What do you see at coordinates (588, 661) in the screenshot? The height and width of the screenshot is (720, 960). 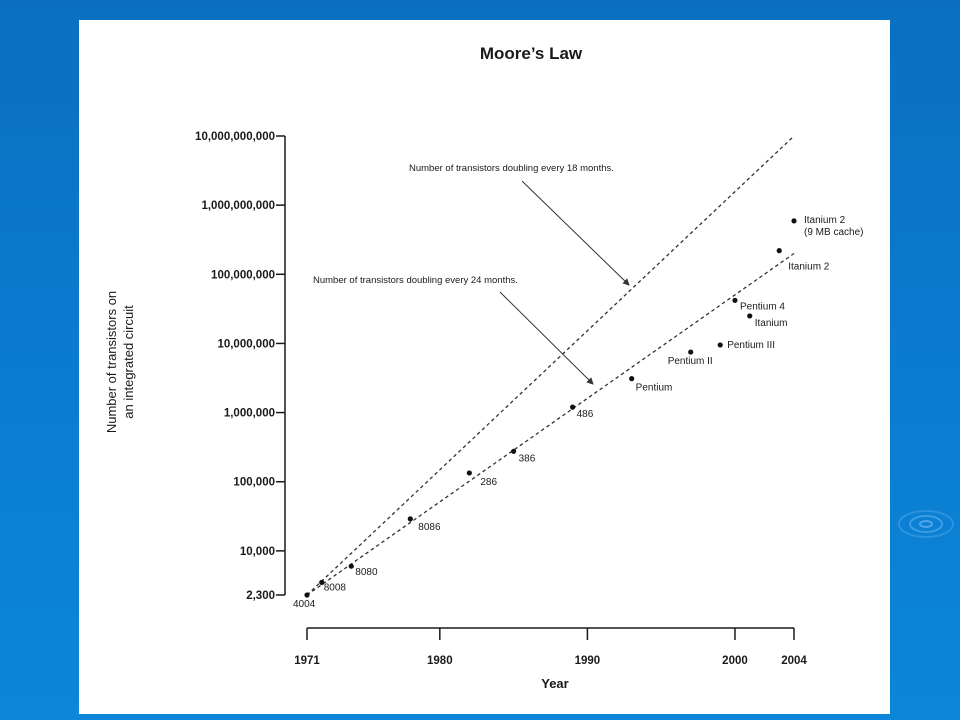 I see `x-tick-label: 1990` at bounding box center [588, 661].